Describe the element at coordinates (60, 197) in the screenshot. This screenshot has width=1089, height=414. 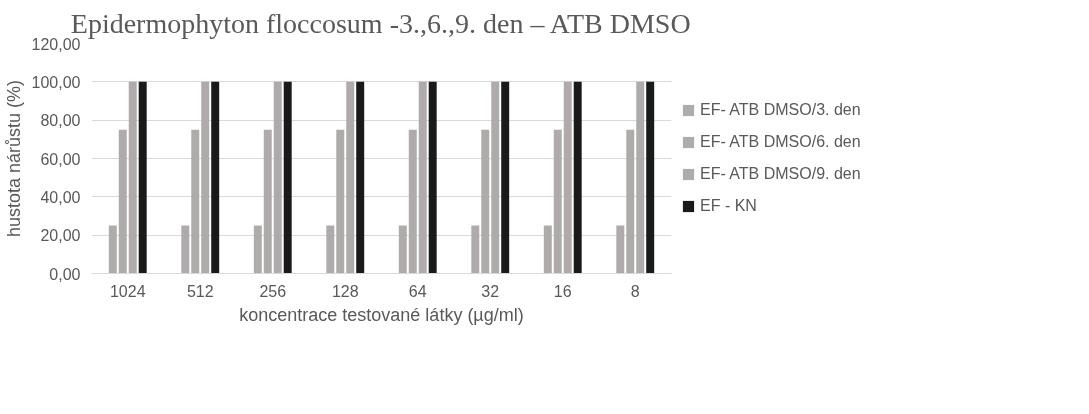
I see `y-tick-label: 40,00` at that location.